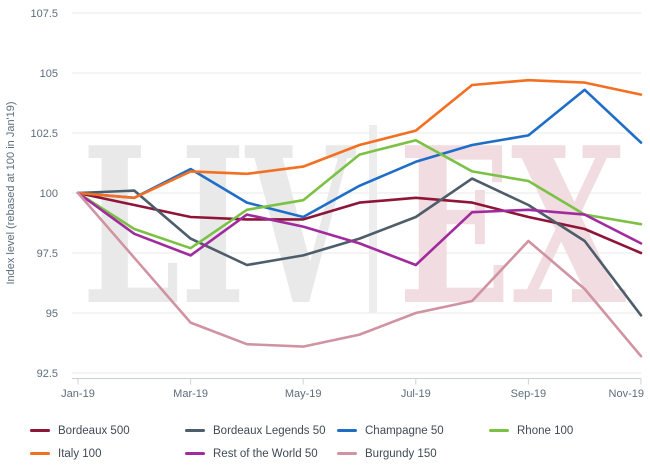 This screenshot has width=650, height=471. What do you see at coordinates (44, 134) in the screenshot?
I see `y-tick-label-102.5: 102.5` at bounding box center [44, 134].